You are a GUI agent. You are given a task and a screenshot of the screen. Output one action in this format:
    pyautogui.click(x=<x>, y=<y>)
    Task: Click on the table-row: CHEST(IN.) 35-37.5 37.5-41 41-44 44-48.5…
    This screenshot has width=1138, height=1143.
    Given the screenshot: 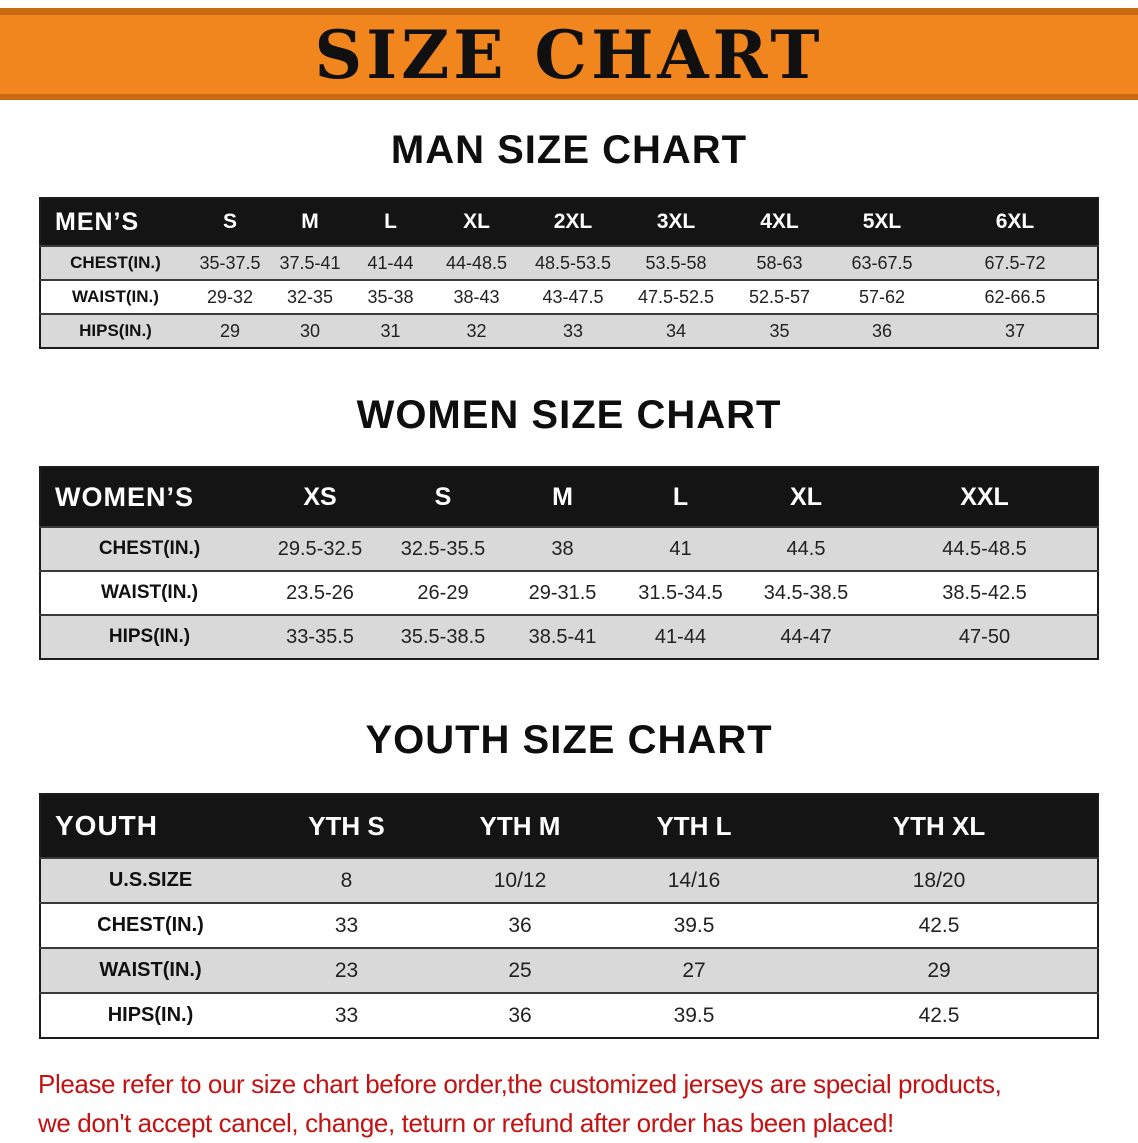 What is the action you would take?
    pyautogui.click(x=569, y=263)
    